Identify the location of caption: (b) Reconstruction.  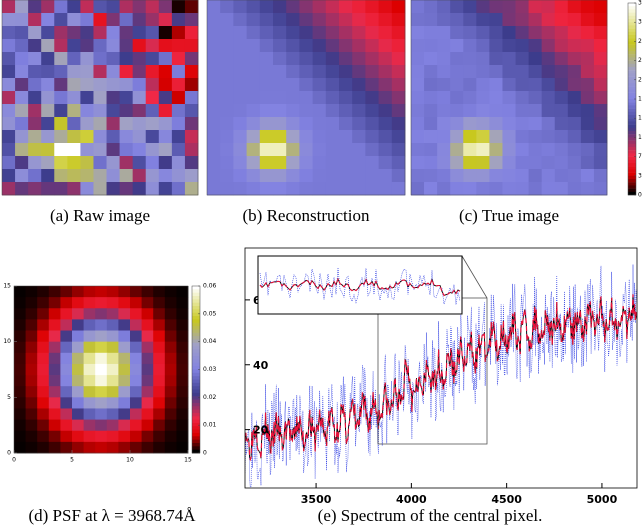
(306, 215).